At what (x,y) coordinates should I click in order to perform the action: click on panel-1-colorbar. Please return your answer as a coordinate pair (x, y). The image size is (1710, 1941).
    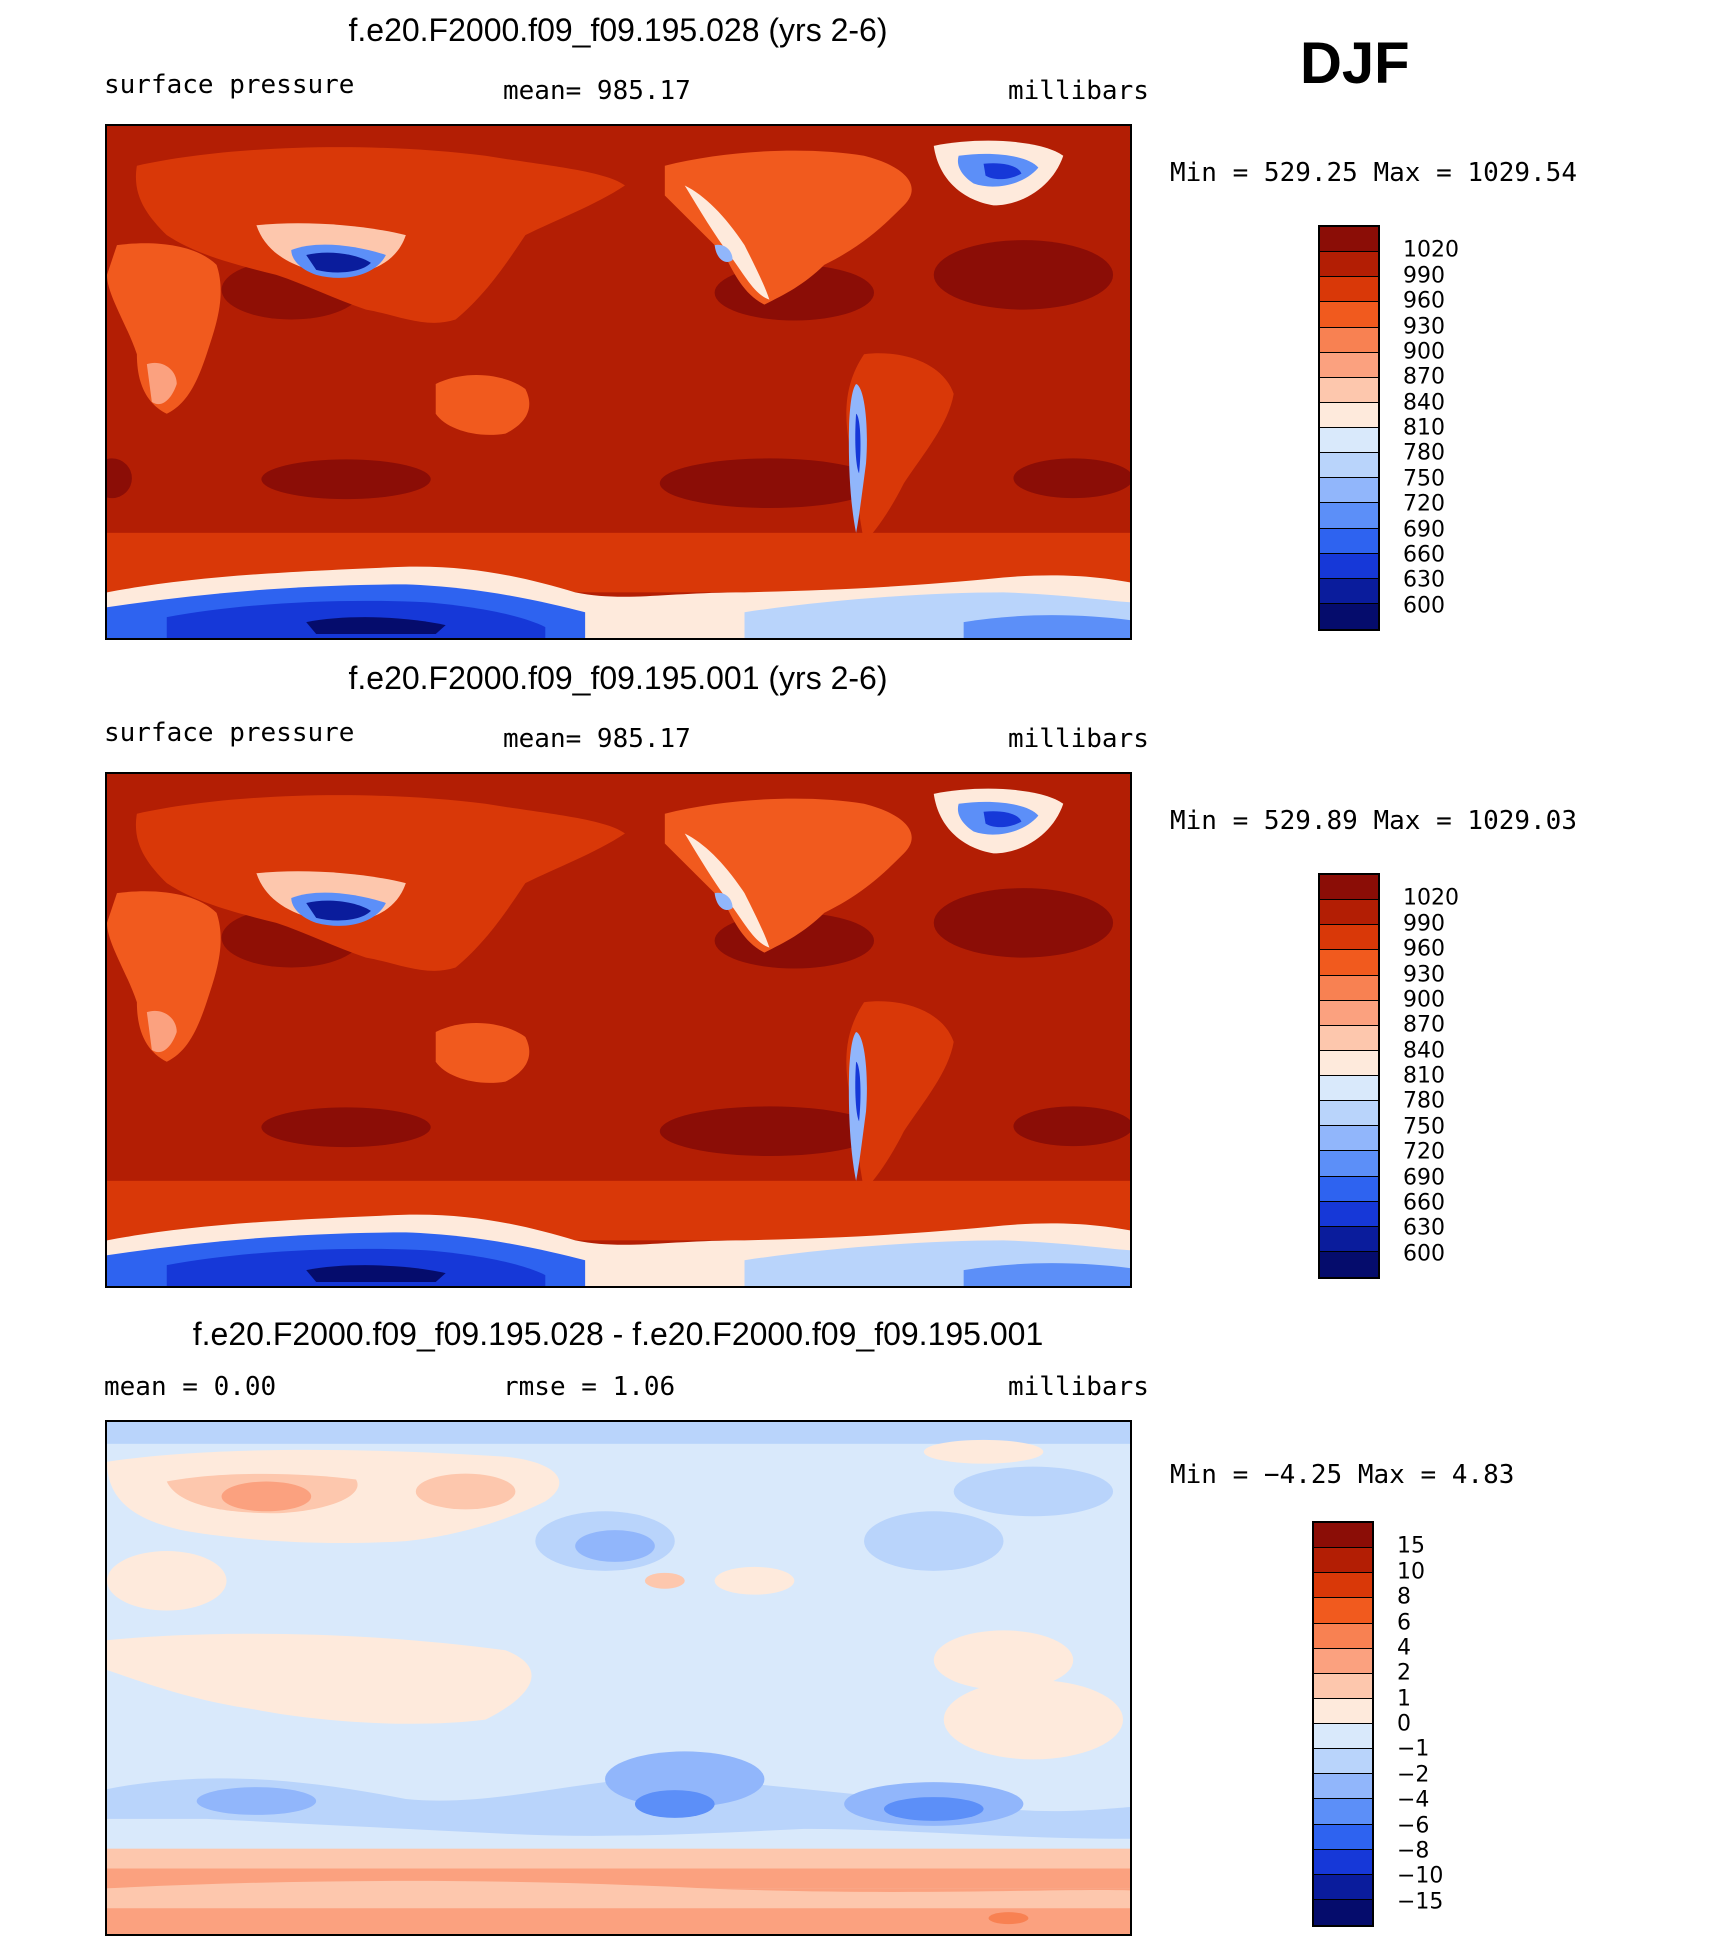
    Looking at the image, I should click on (1349, 428).